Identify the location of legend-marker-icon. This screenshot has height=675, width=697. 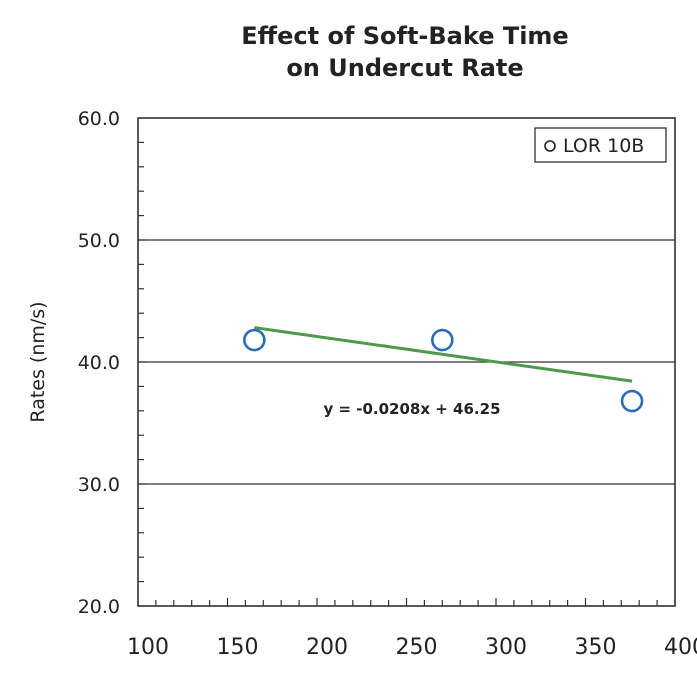
(550, 146).